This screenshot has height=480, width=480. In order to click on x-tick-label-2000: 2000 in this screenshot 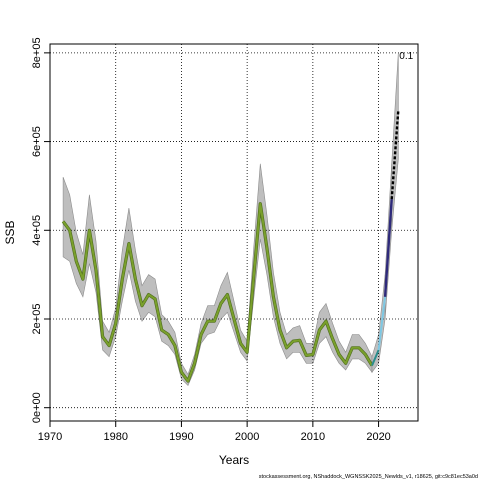, I will do `click(247, 437)`.